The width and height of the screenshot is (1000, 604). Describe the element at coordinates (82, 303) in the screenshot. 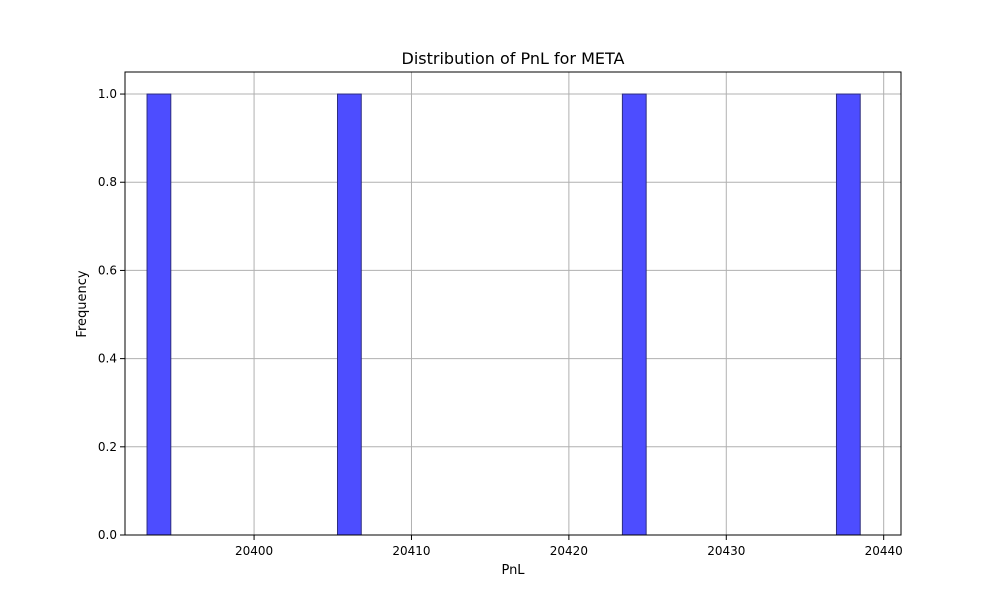

I see `y-axis-label: Frequency` at that location.